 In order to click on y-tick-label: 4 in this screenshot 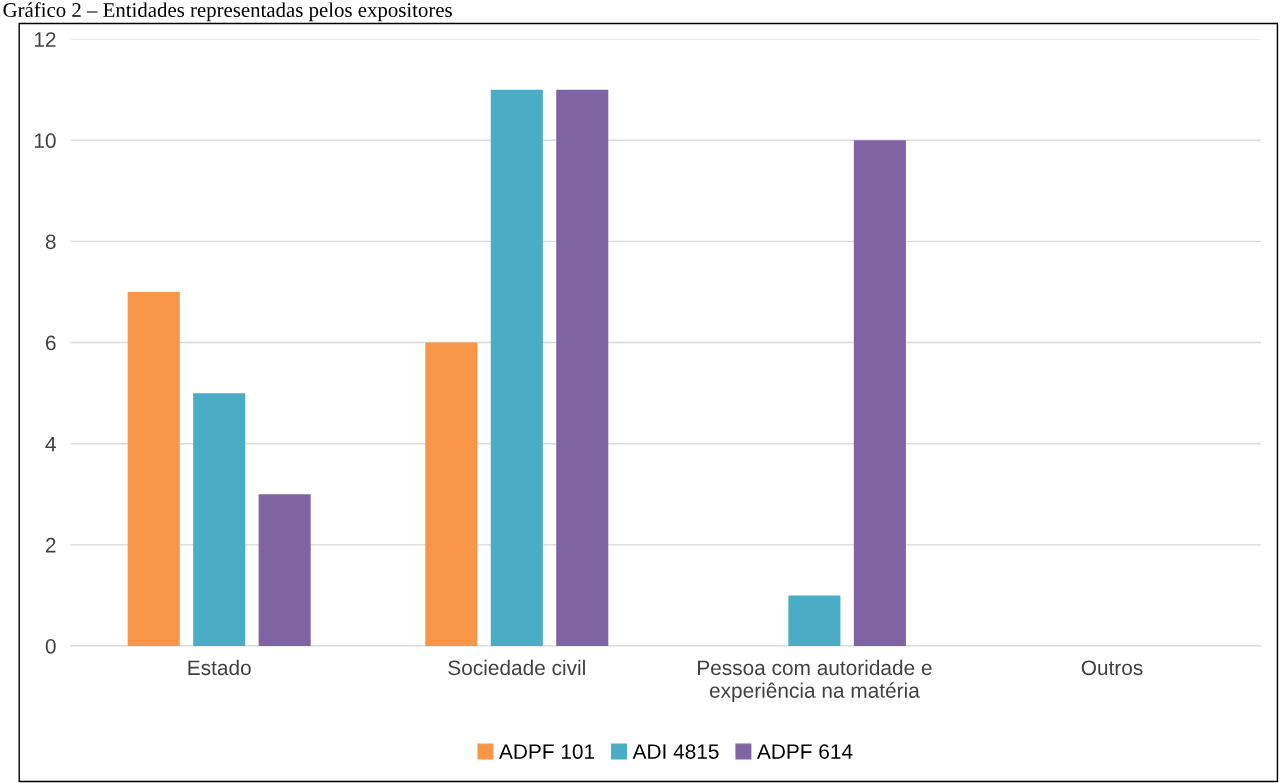, I will do `click(50, 444)`.